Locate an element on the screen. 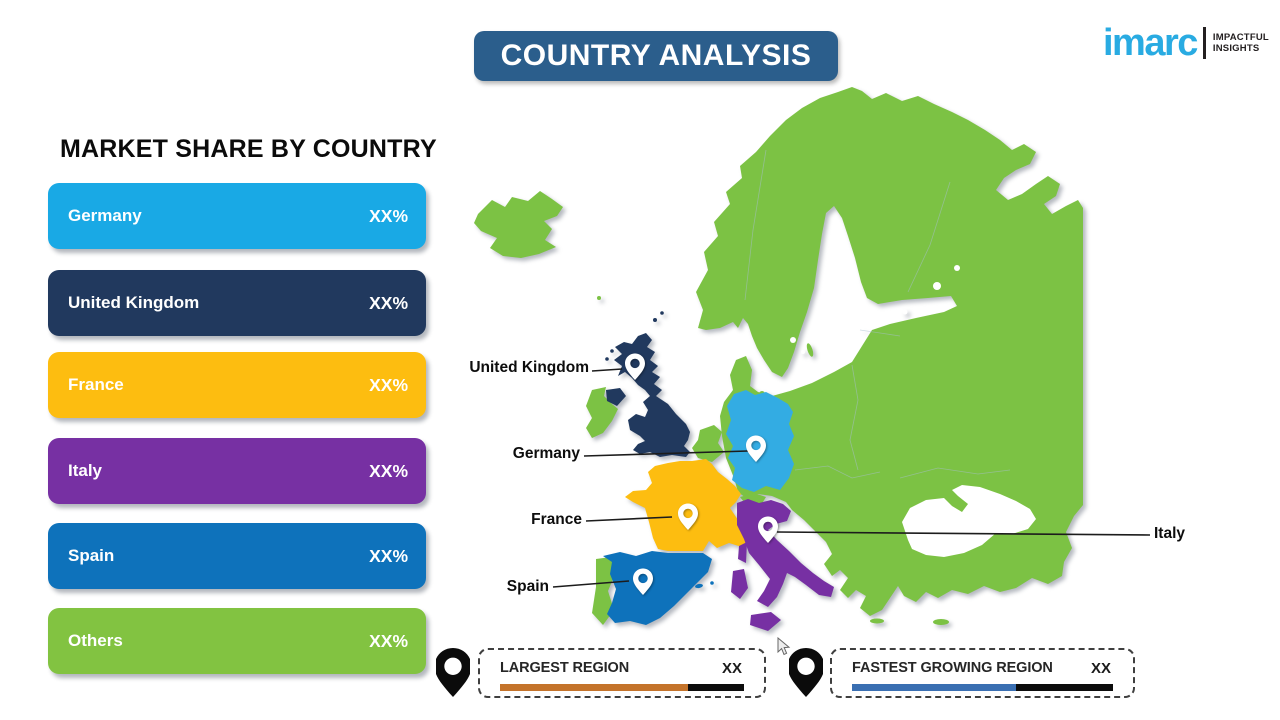 This screenshot has width=1280, height=720. legend-fastest-growing-region: FASTEST GROWING REGION XX is located at coordinates (982, 673).